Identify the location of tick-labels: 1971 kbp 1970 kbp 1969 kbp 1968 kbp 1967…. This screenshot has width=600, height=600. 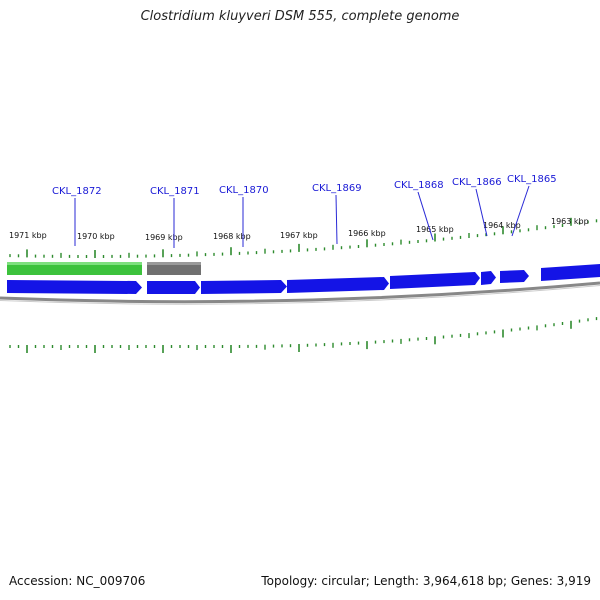
(299, 229).